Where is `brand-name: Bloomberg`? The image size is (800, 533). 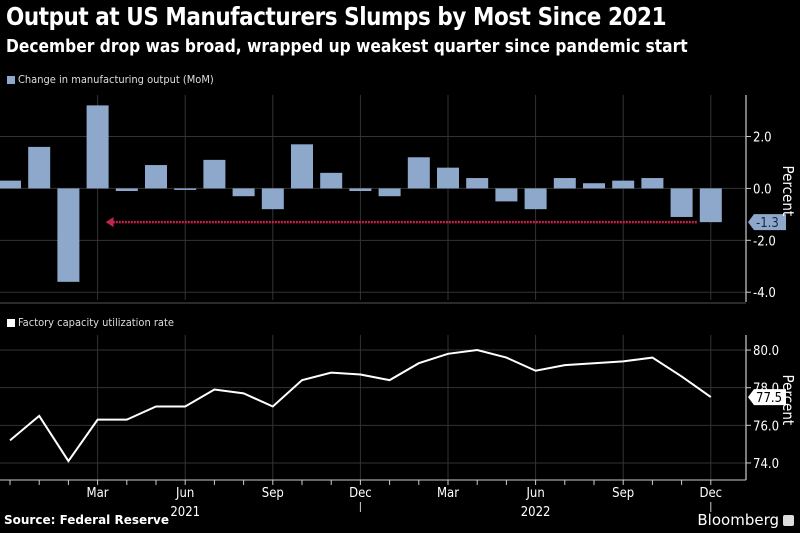 brand-name: Bloomberg is located at coordinates (738, 520).